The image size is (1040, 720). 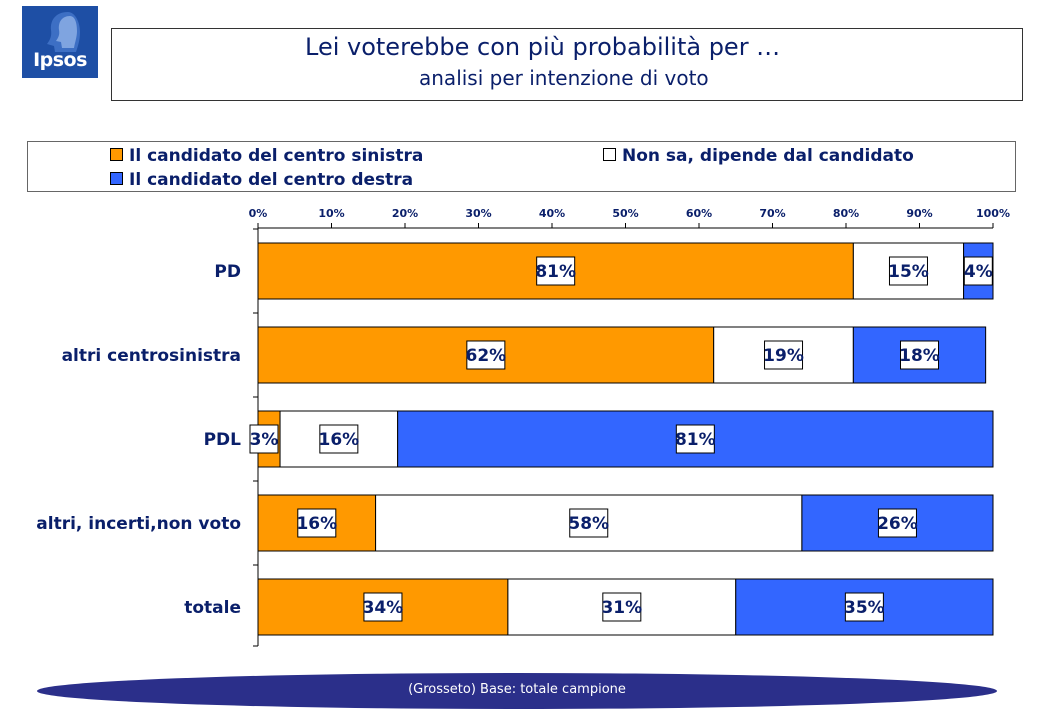 What do you see at coordinates (609, 154) in the screenshot?
I see `legend-swatch-white` at bounding box center [609, 154].